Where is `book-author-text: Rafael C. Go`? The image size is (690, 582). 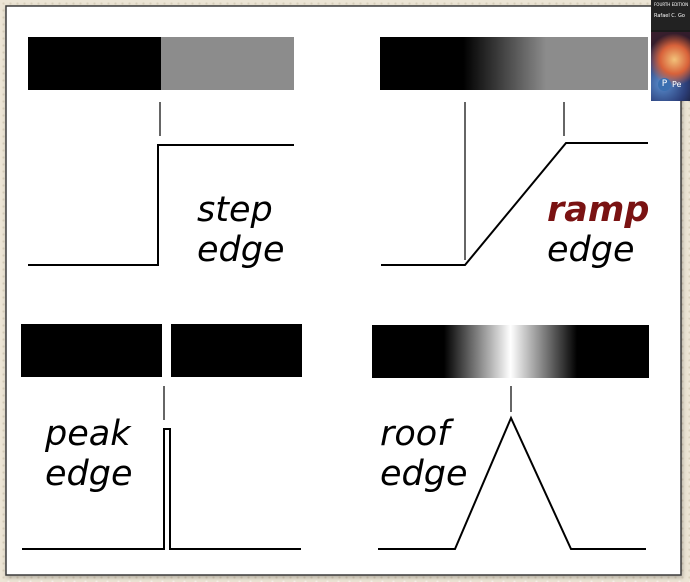
book-author-text: Rafael C. Go is located at coordinates (669, 16).